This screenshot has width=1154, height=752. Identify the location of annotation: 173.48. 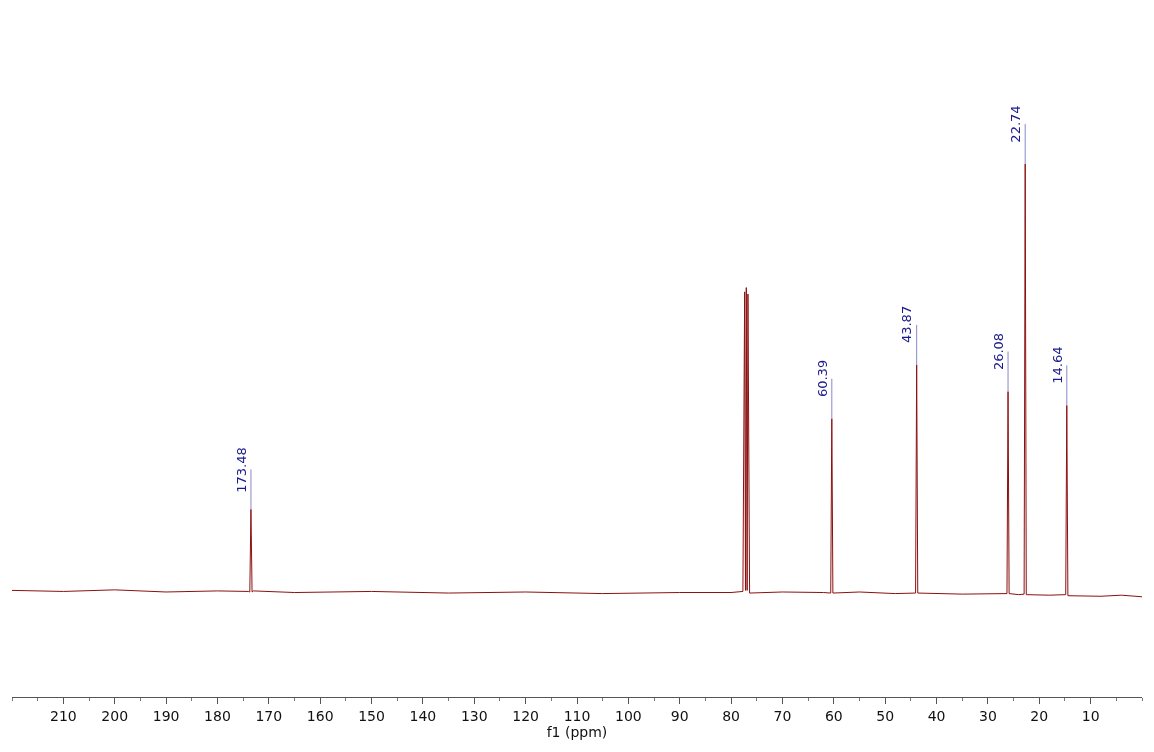
(242, 470).